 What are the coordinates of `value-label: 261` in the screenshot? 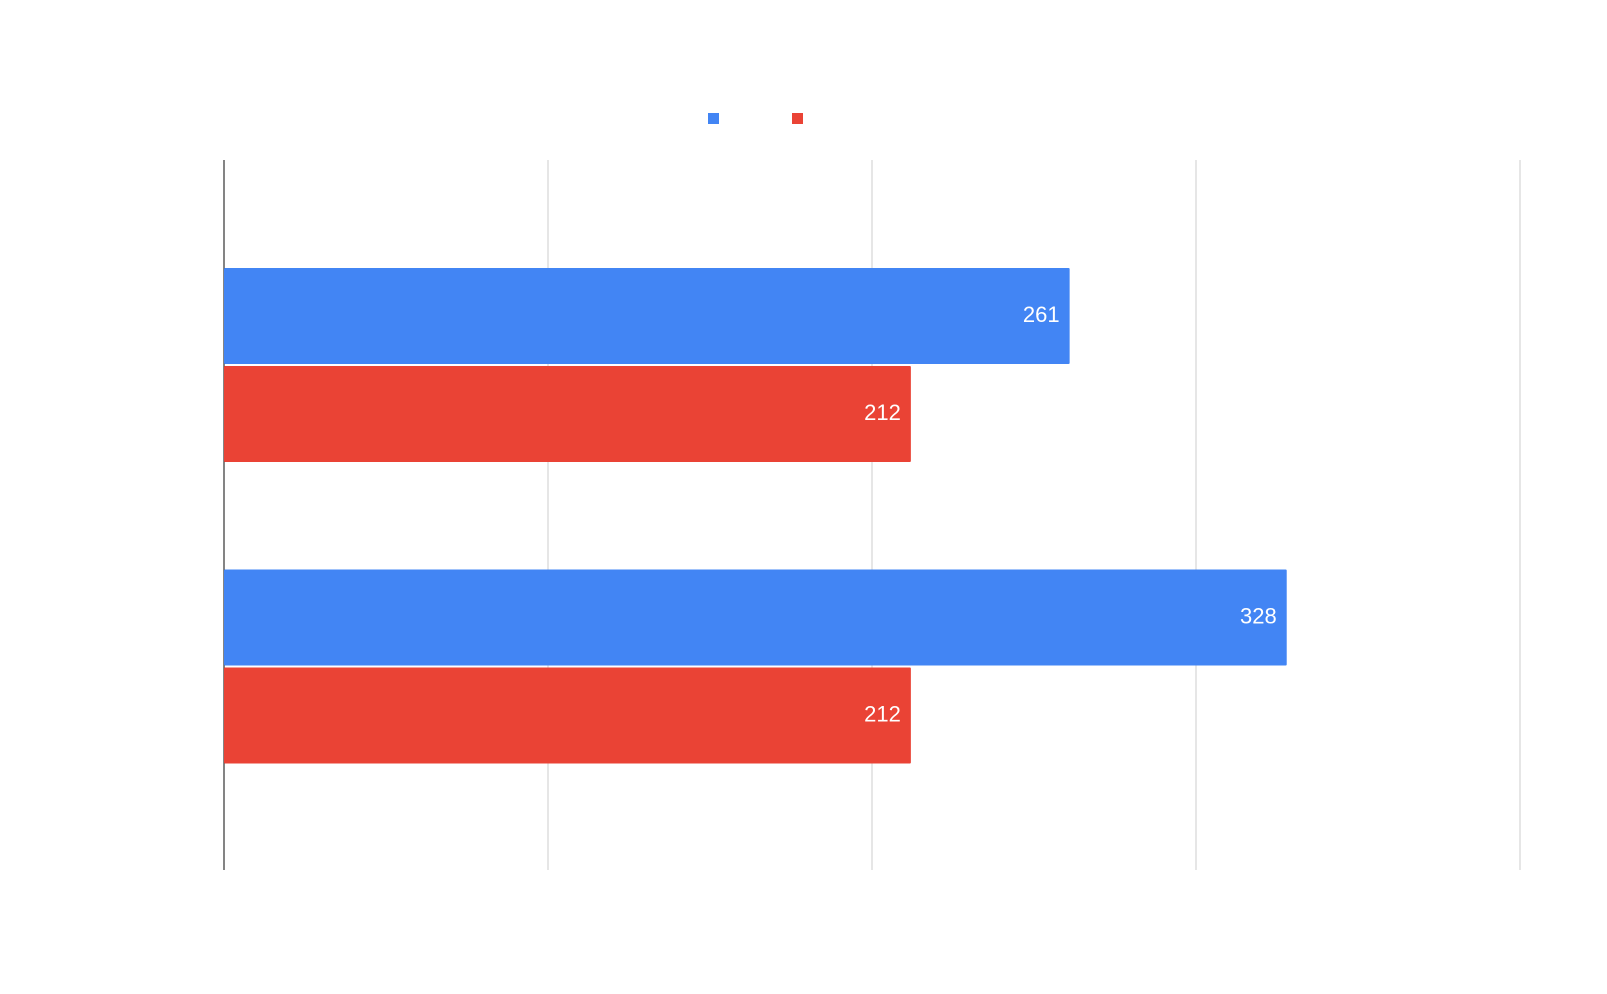 It's located at (1041, 314).